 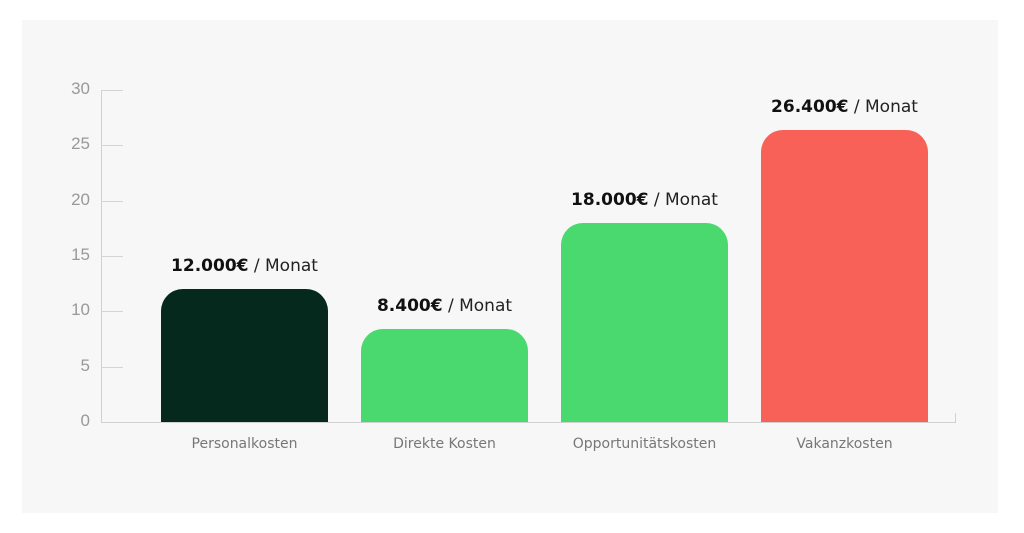 I want to click on y-tick-label: 20, so click(x=80, y=199).